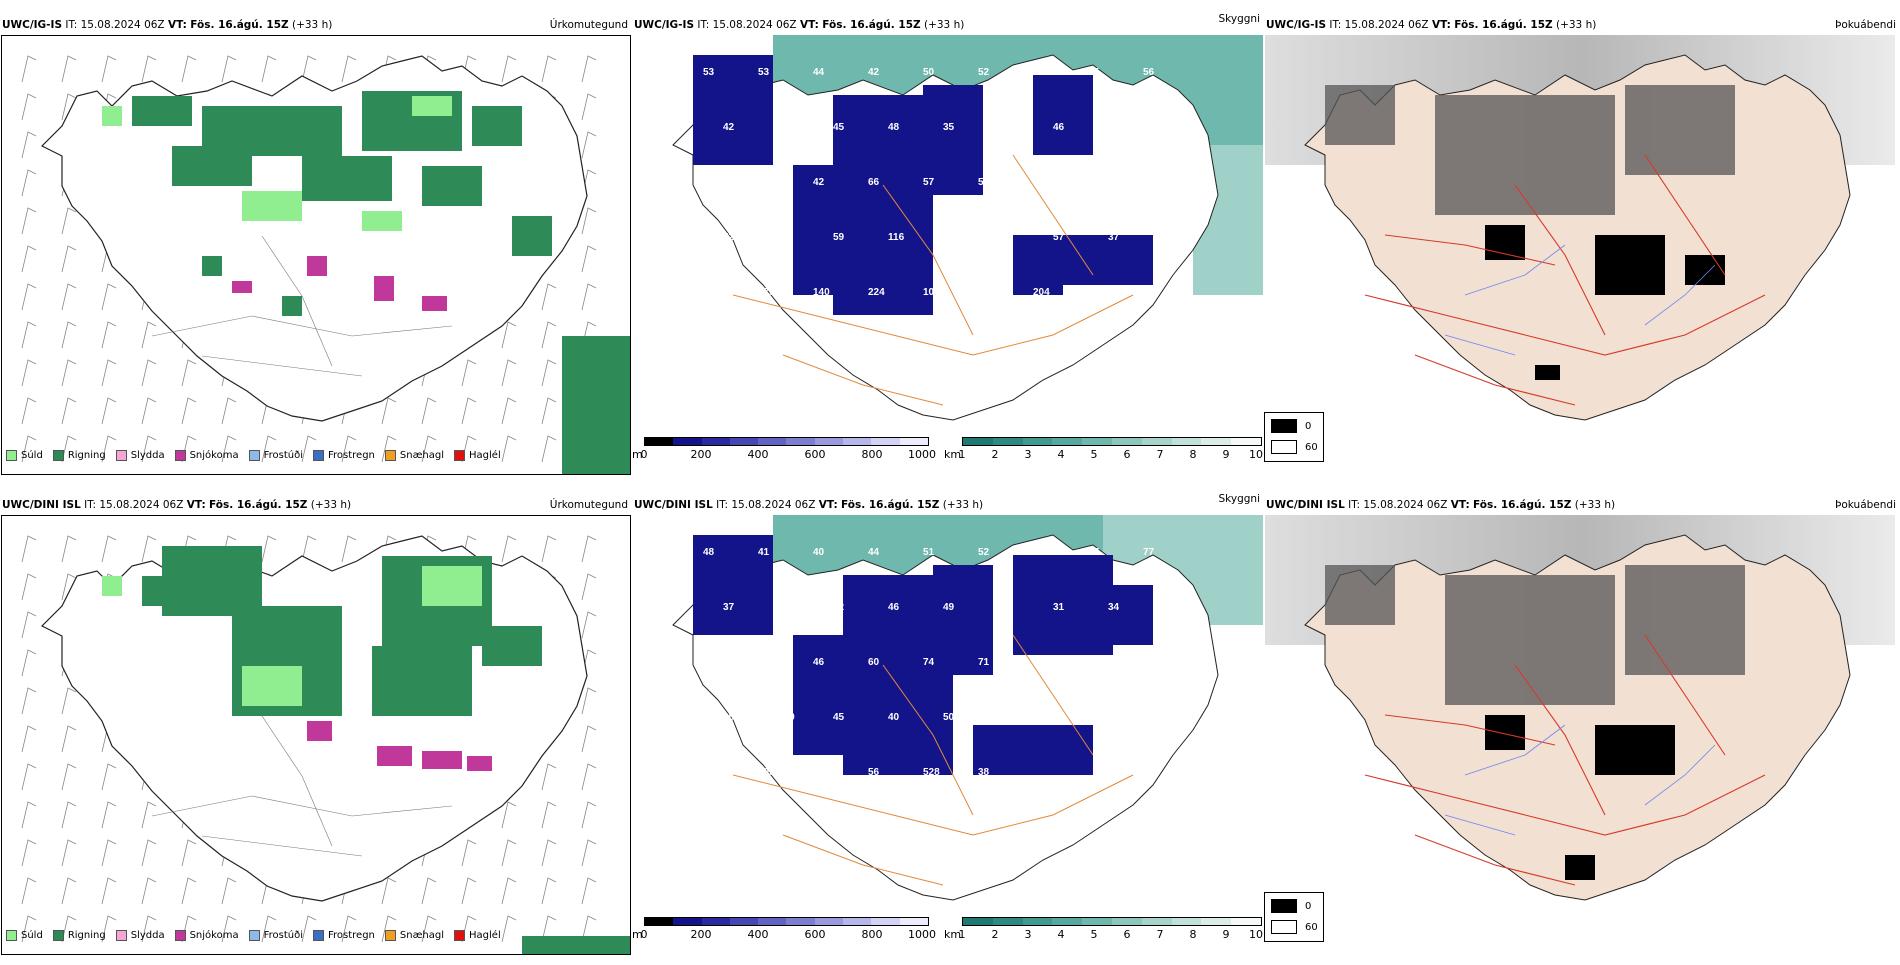  What do you see at coordinates (1061, 454) in the screenshot?
I see `tick-label: 4` at bounding box center [1061, 454].